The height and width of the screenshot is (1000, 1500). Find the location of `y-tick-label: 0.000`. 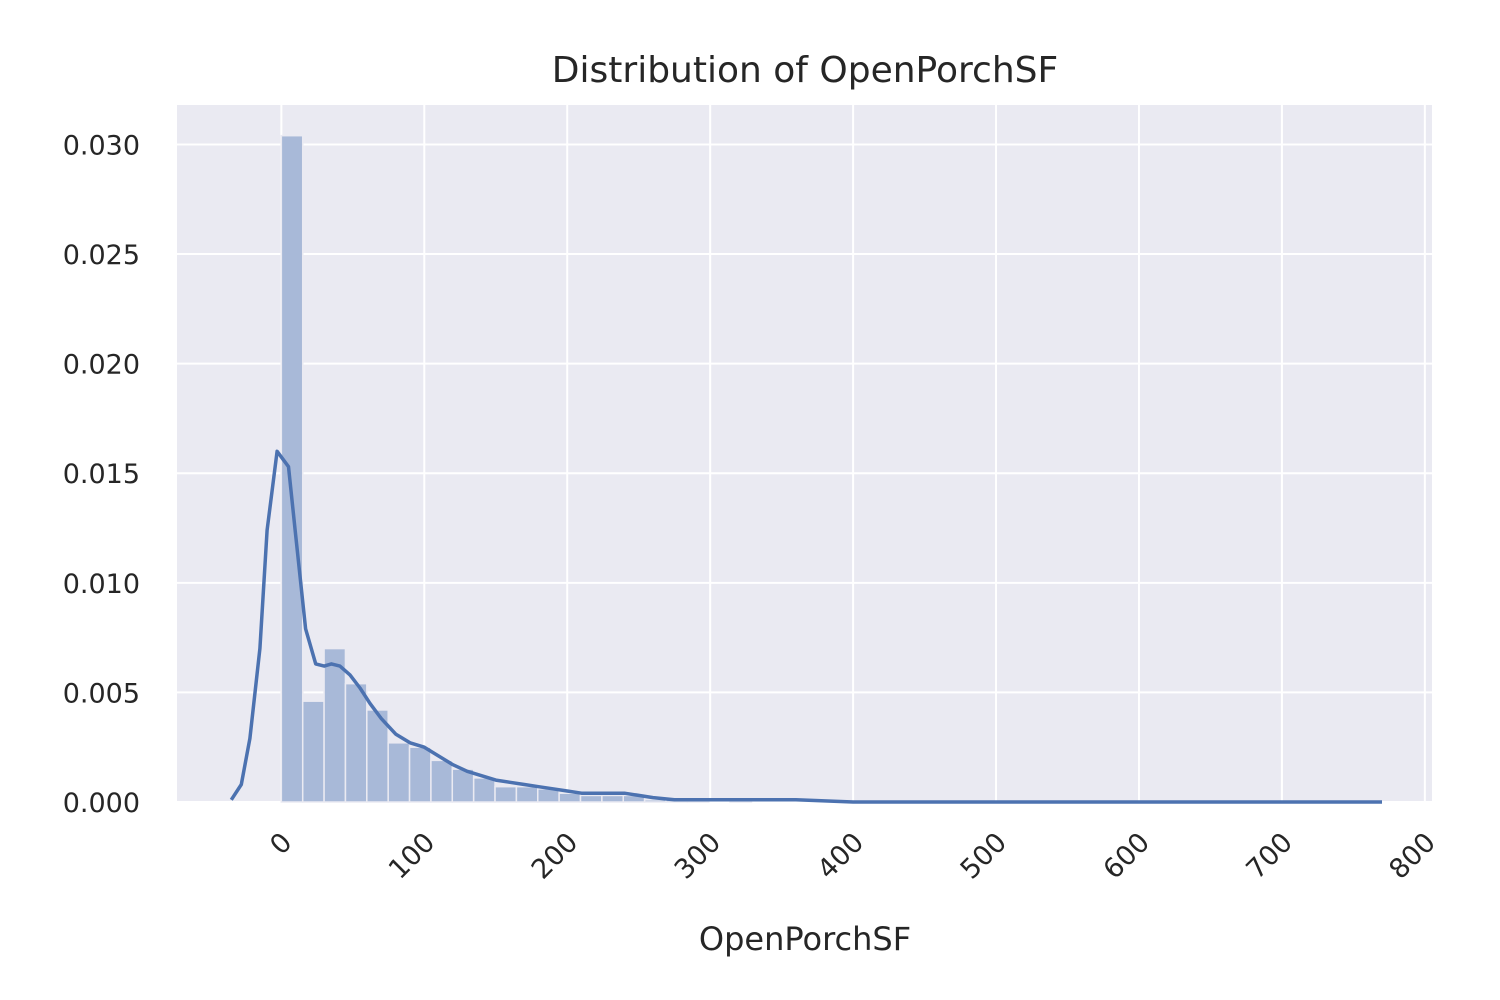

y-tick-label: 0.000 is located at coordinates (101, 803).